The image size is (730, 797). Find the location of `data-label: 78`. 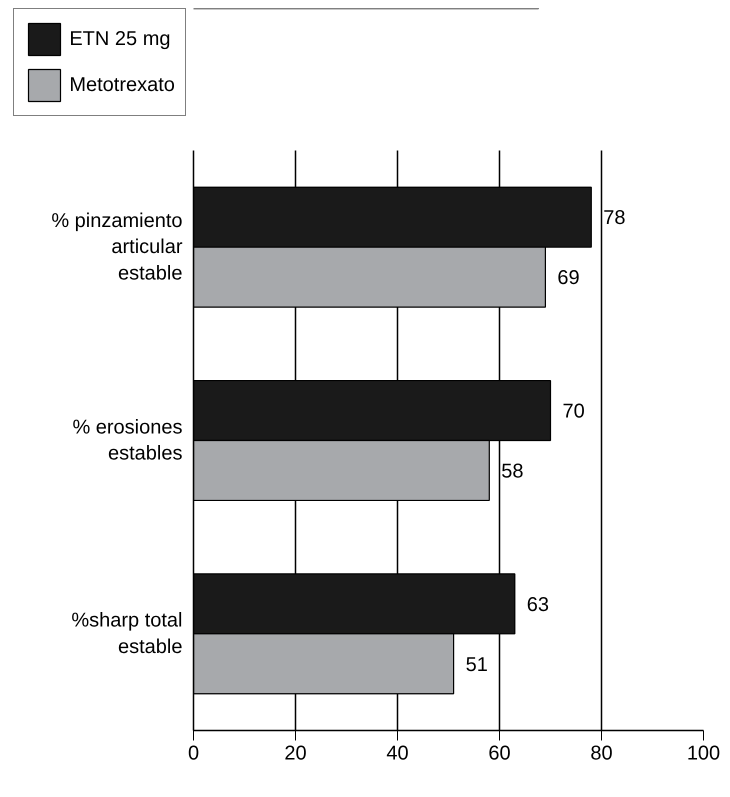

data-label: 78 is located at coordinates (614, 218).